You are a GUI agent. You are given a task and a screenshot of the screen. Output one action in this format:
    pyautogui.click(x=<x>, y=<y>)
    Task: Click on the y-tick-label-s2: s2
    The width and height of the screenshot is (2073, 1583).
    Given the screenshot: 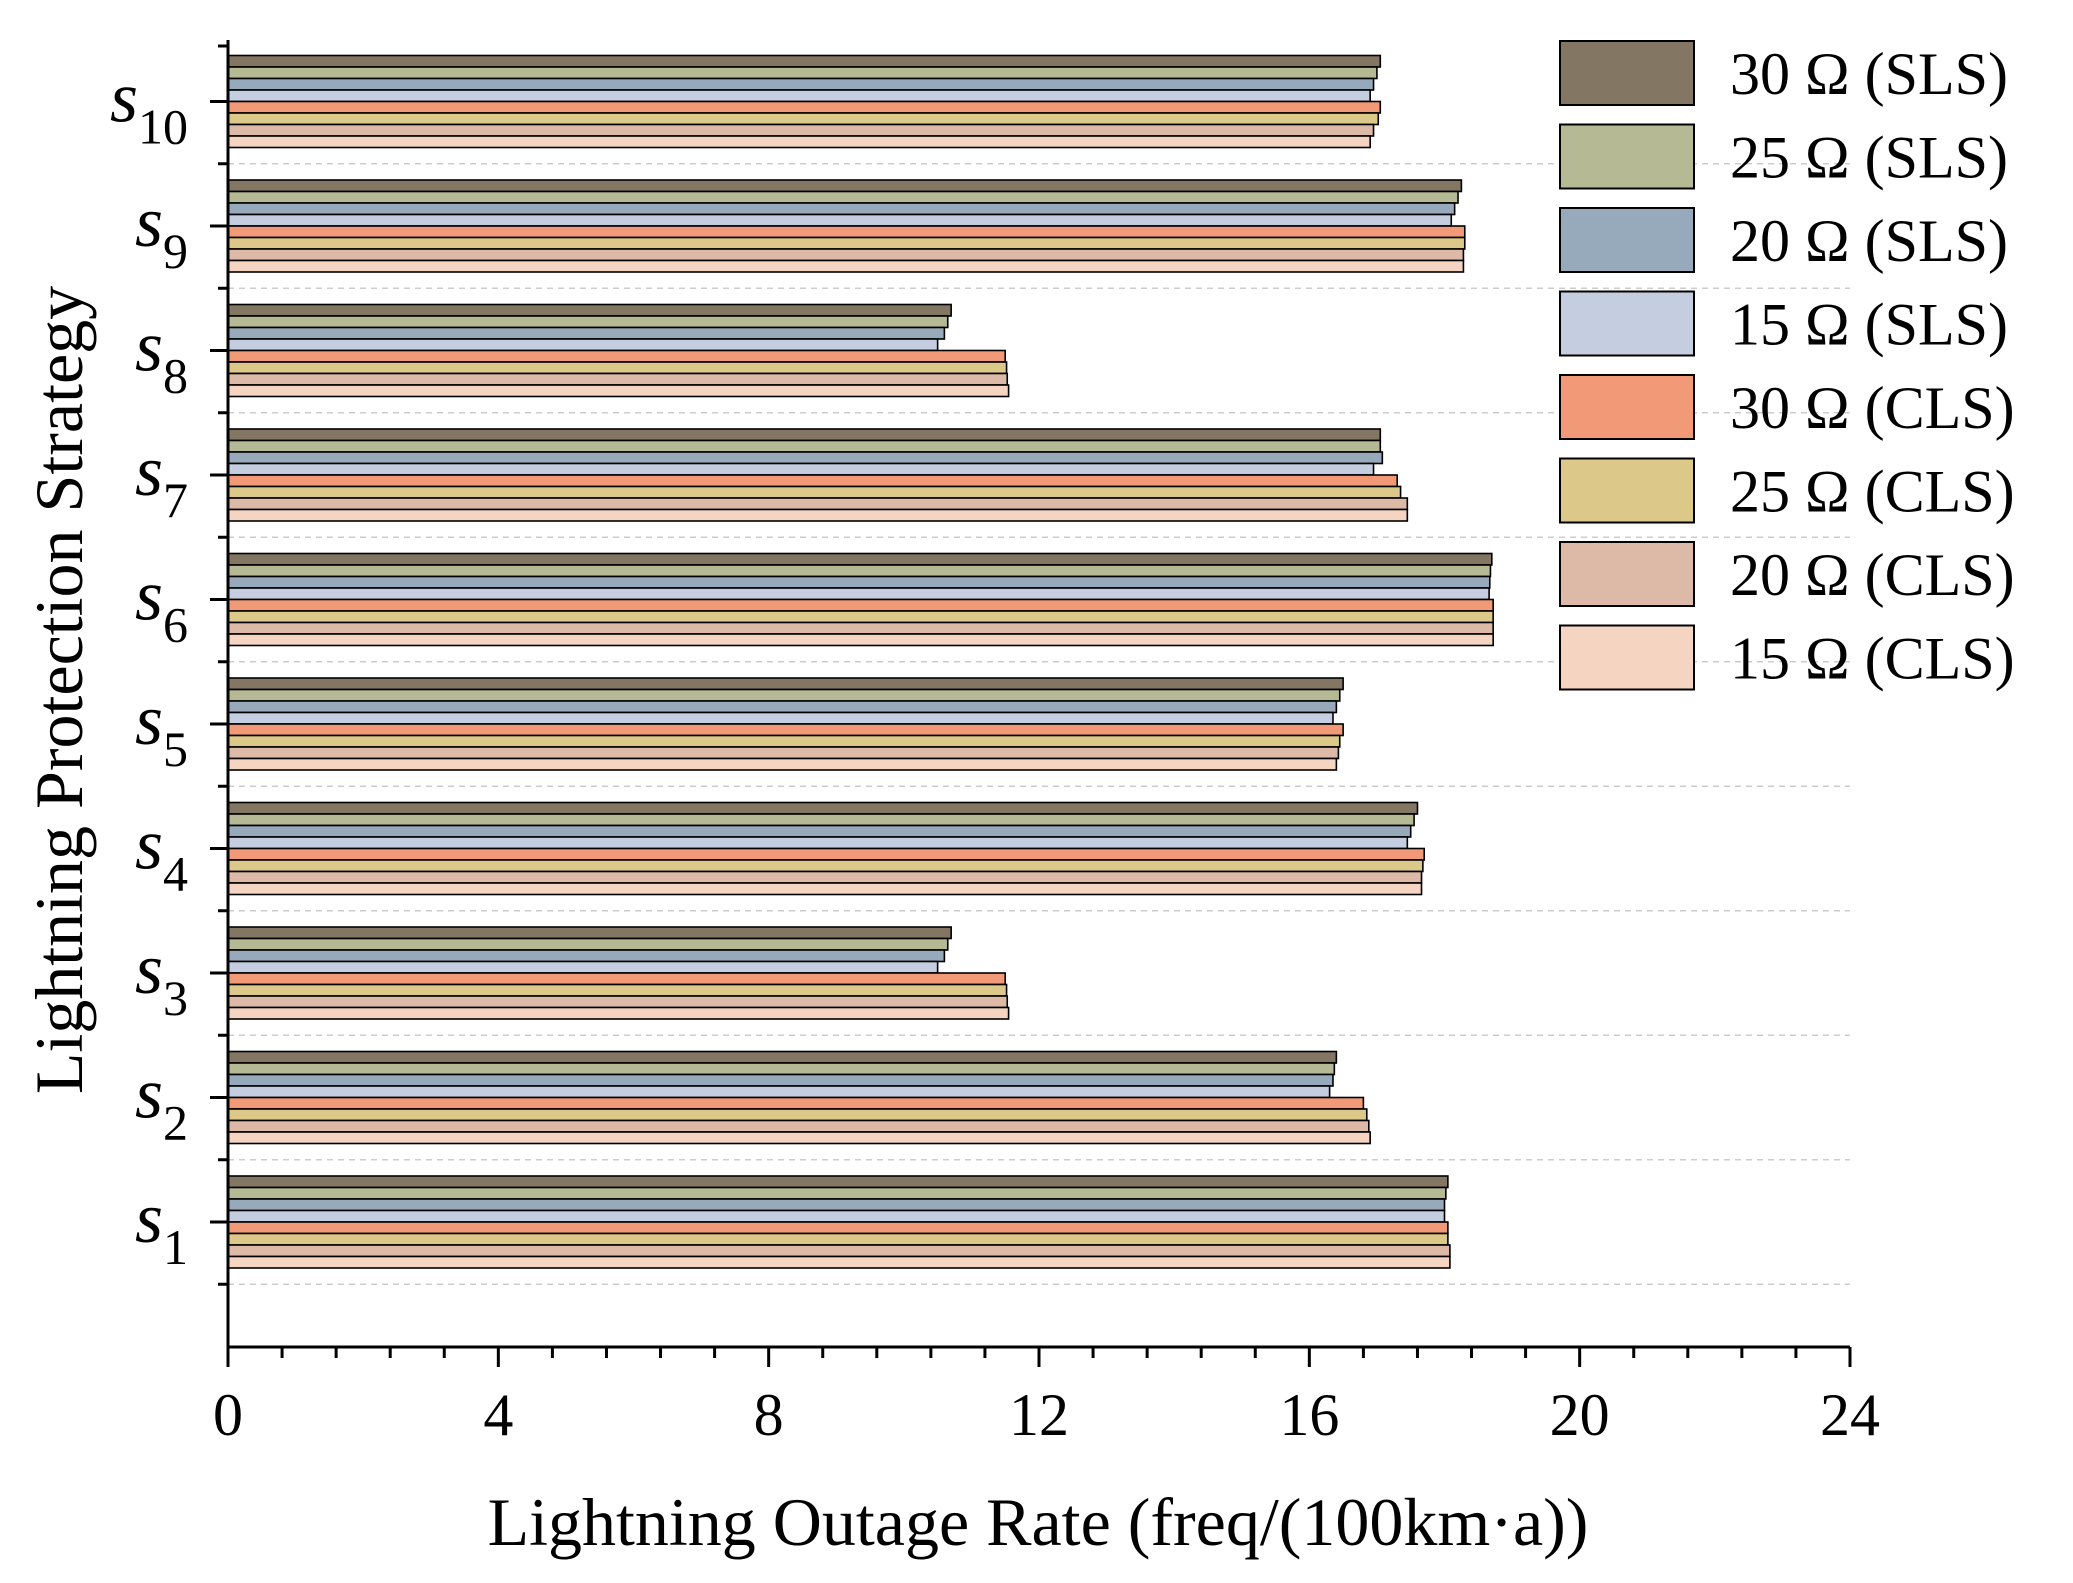 What is the action you would take?
    pyautogui.click(x=161, y=1102)
    